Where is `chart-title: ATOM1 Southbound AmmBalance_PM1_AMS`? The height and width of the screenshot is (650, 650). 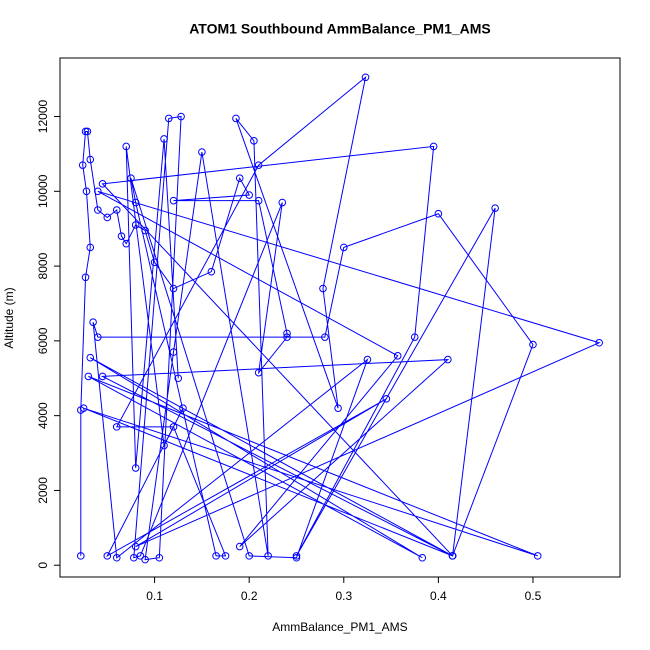
chart-title: ATOM1 Southbound AmmBalance_PM1_AMS is located at coordinates (340, 29).